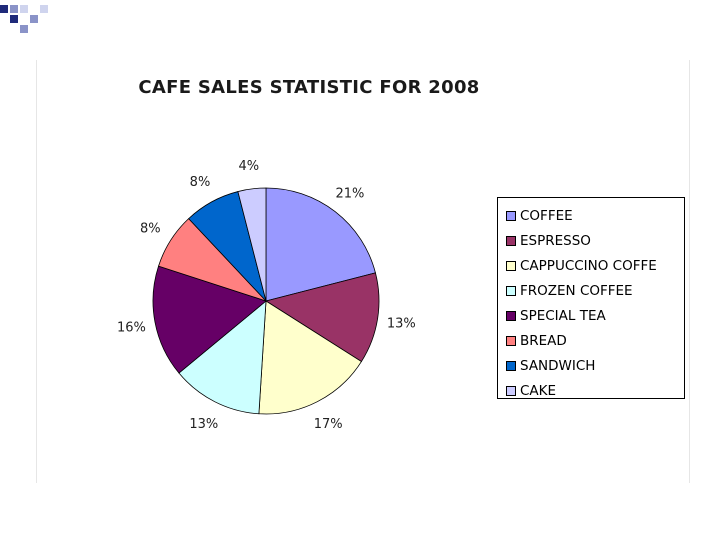 The width and height of the screenshot is (728, 546). Describe the element at coordinates (322, 317) in the screenshot. I see `pie-slice-espresso` at that location.